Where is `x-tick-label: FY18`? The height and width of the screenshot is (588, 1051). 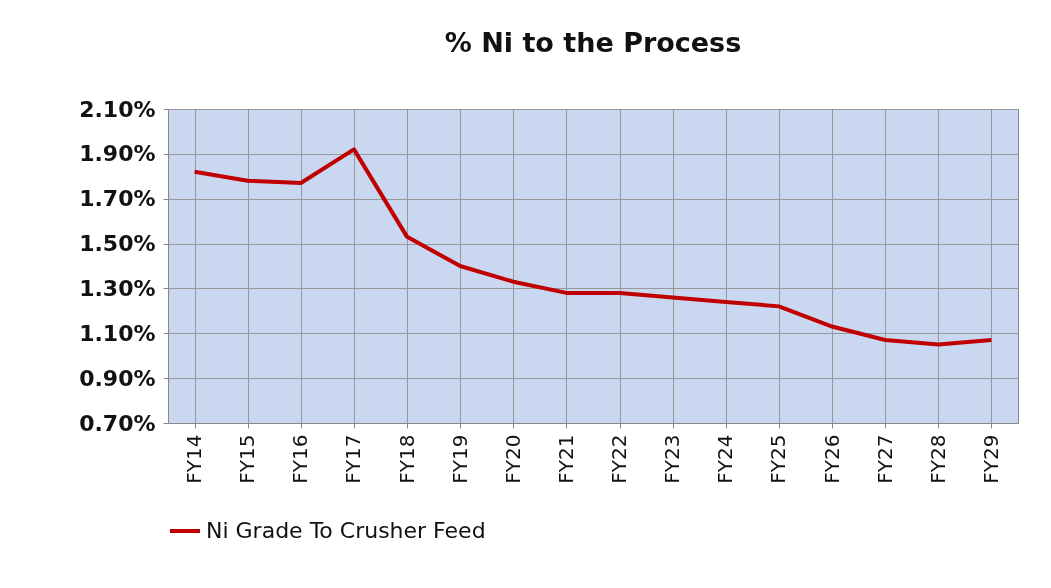
x-tick-label: FY18 is located at coordinates (406, 459).